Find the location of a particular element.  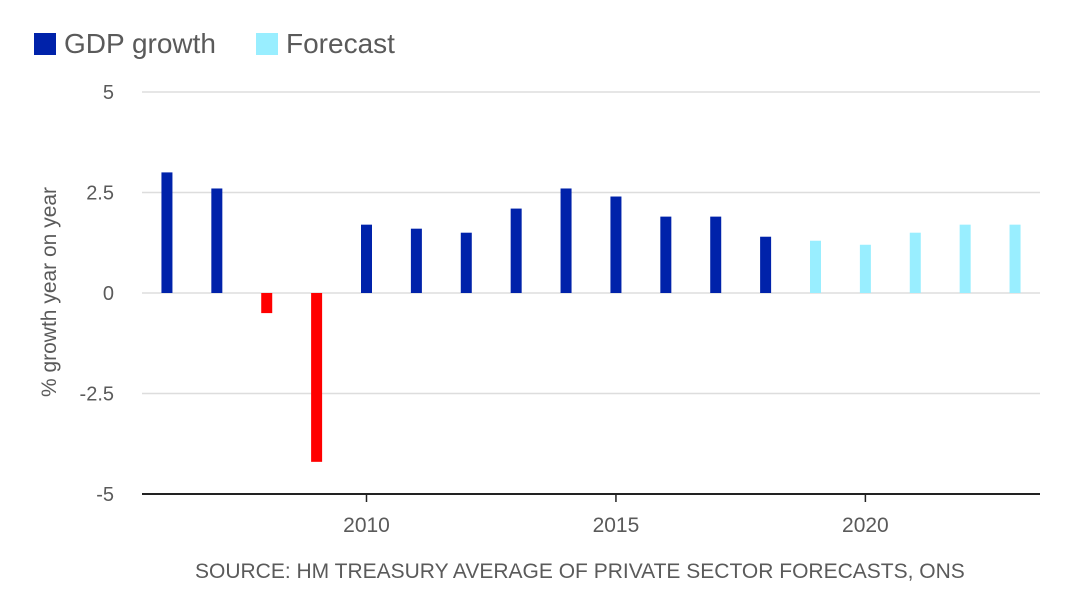

x-tick-label: 2010 is located at coordinates (366, 525).